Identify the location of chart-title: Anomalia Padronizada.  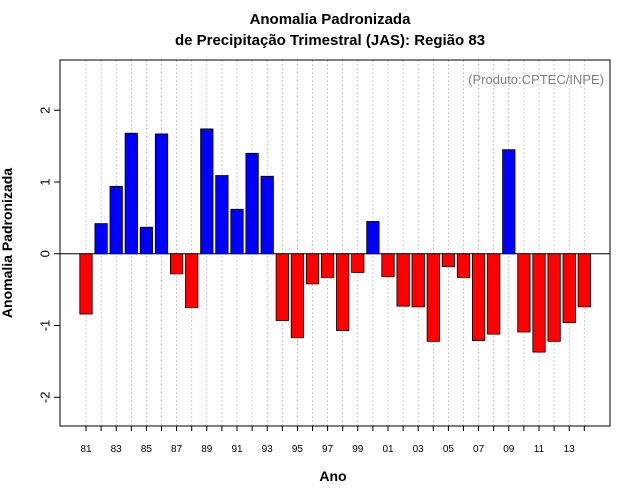
(331, 19).